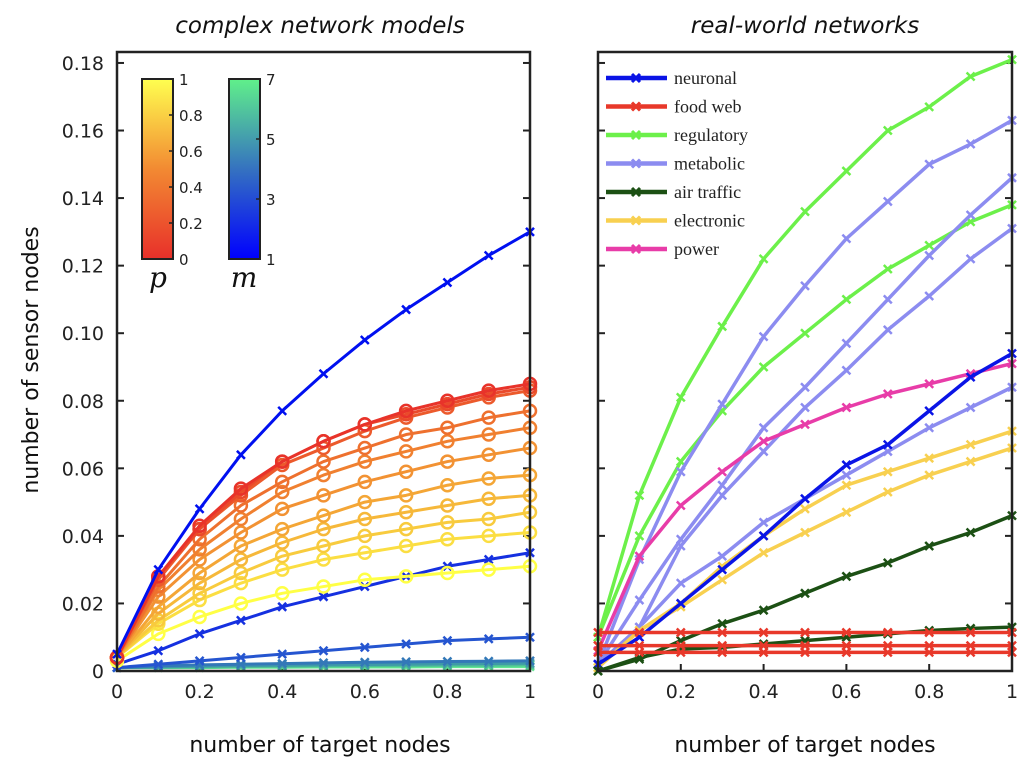 Image resolution: width=1024 pixels, height=772 pixels. I want to click on y-tick-label: 0, so click(98, 672).